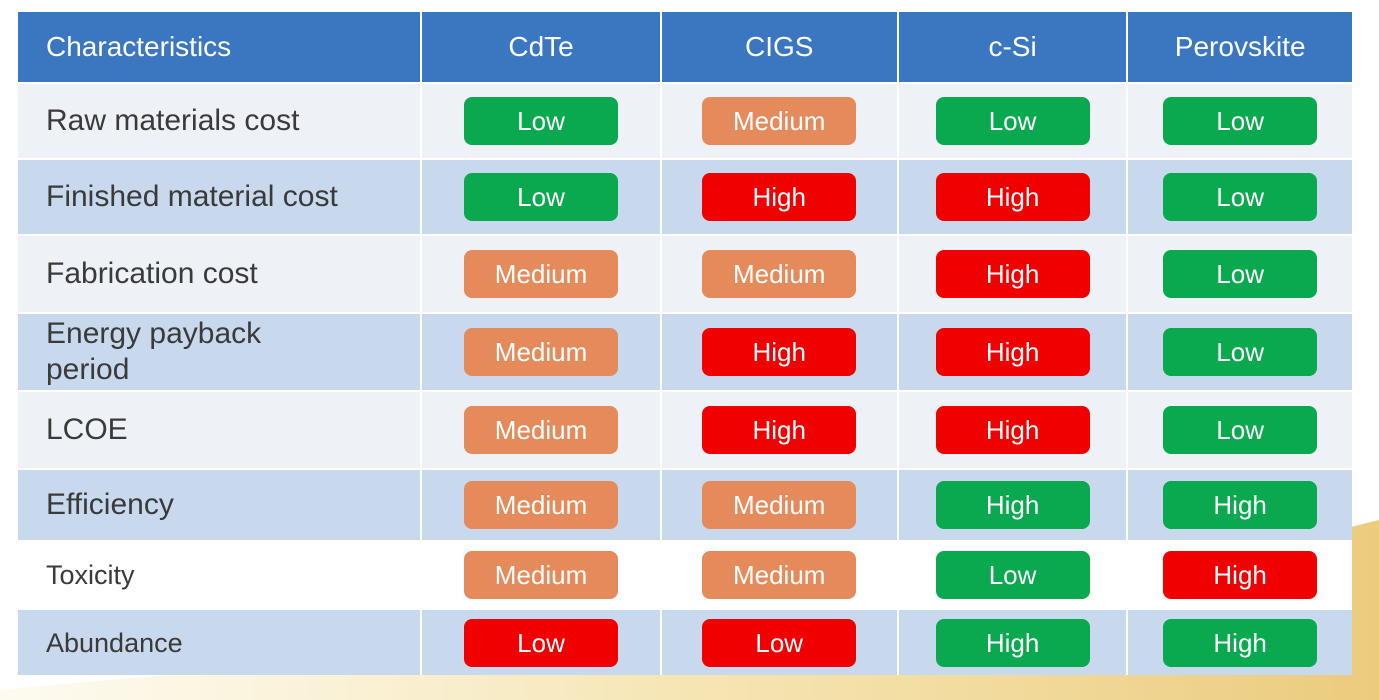 This screenshot has width=1379, height=700. What do you see at coordinates (220, 273) in the screenshot?
I see `row-label: Fabrication cost` at bounding box center [220, 273].